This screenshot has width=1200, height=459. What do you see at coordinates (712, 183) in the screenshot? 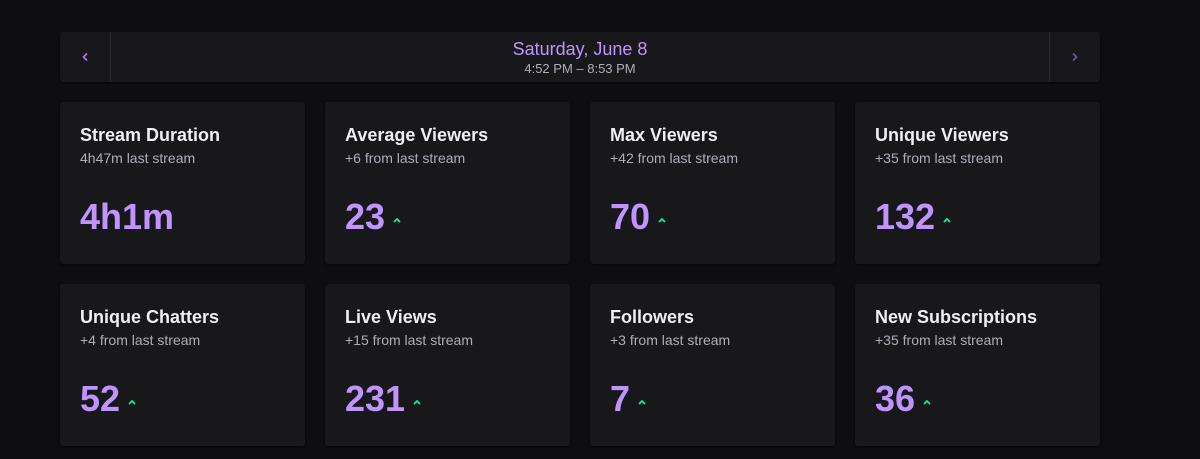
I see `stat-card-max-viewers: Max Viewers +42 from last stream 70` at bounding box center [712, 183].